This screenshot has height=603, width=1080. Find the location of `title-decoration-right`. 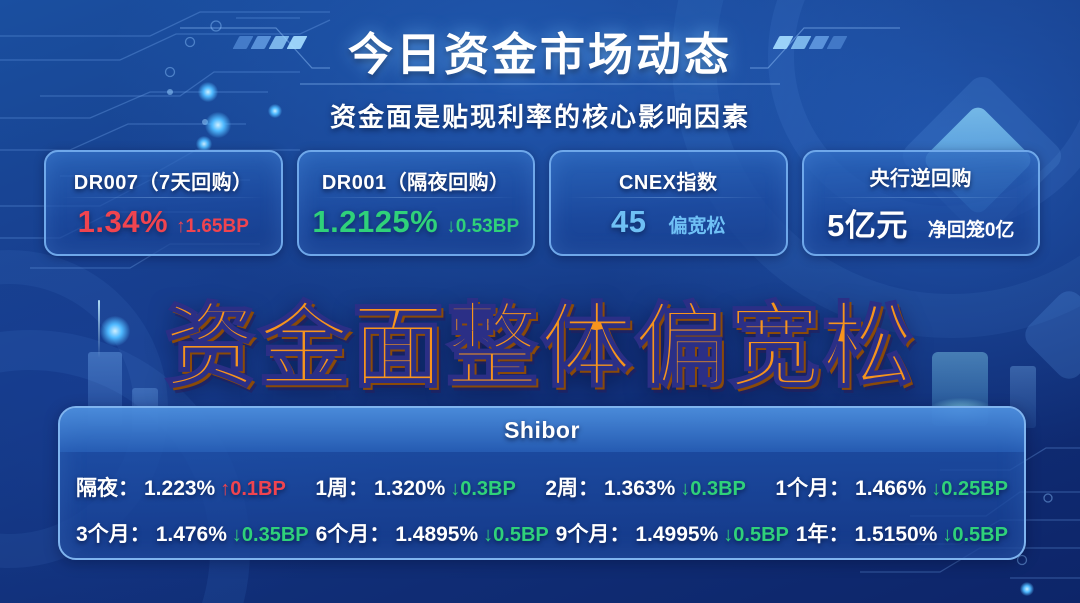

title-decoration-right is located at coordinates (810, 49).